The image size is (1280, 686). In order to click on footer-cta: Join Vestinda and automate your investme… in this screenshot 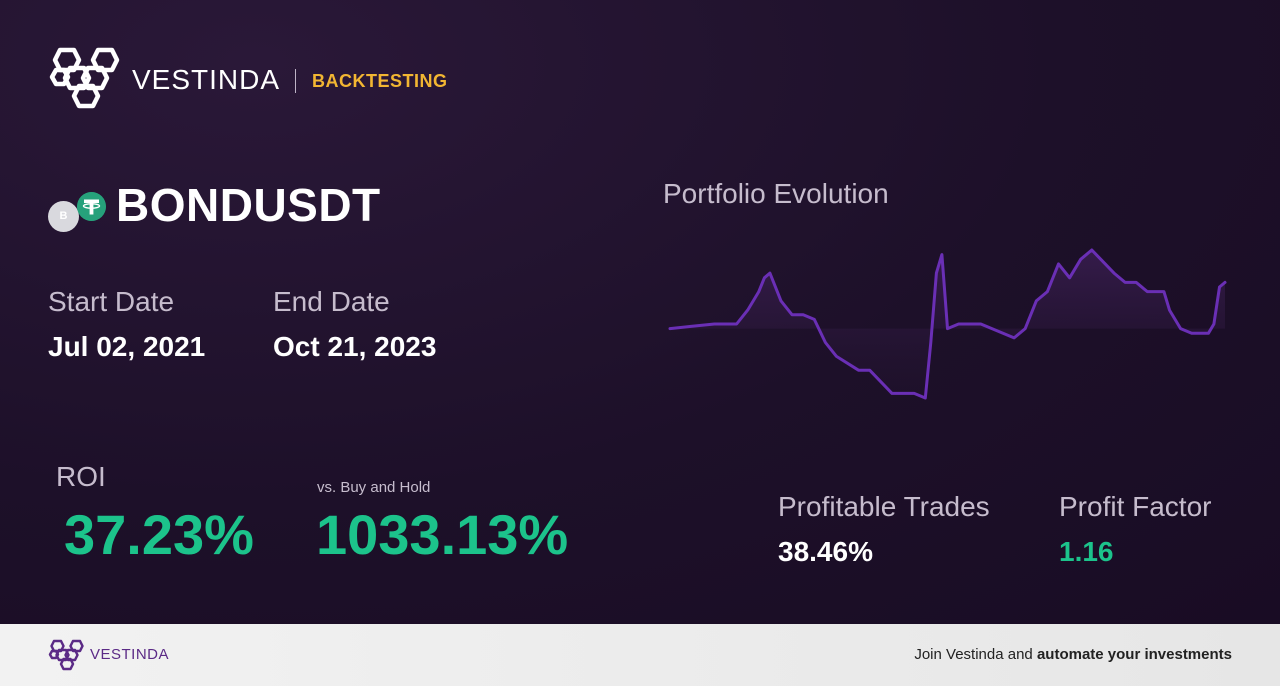, I will do `click(1073, 654)`.